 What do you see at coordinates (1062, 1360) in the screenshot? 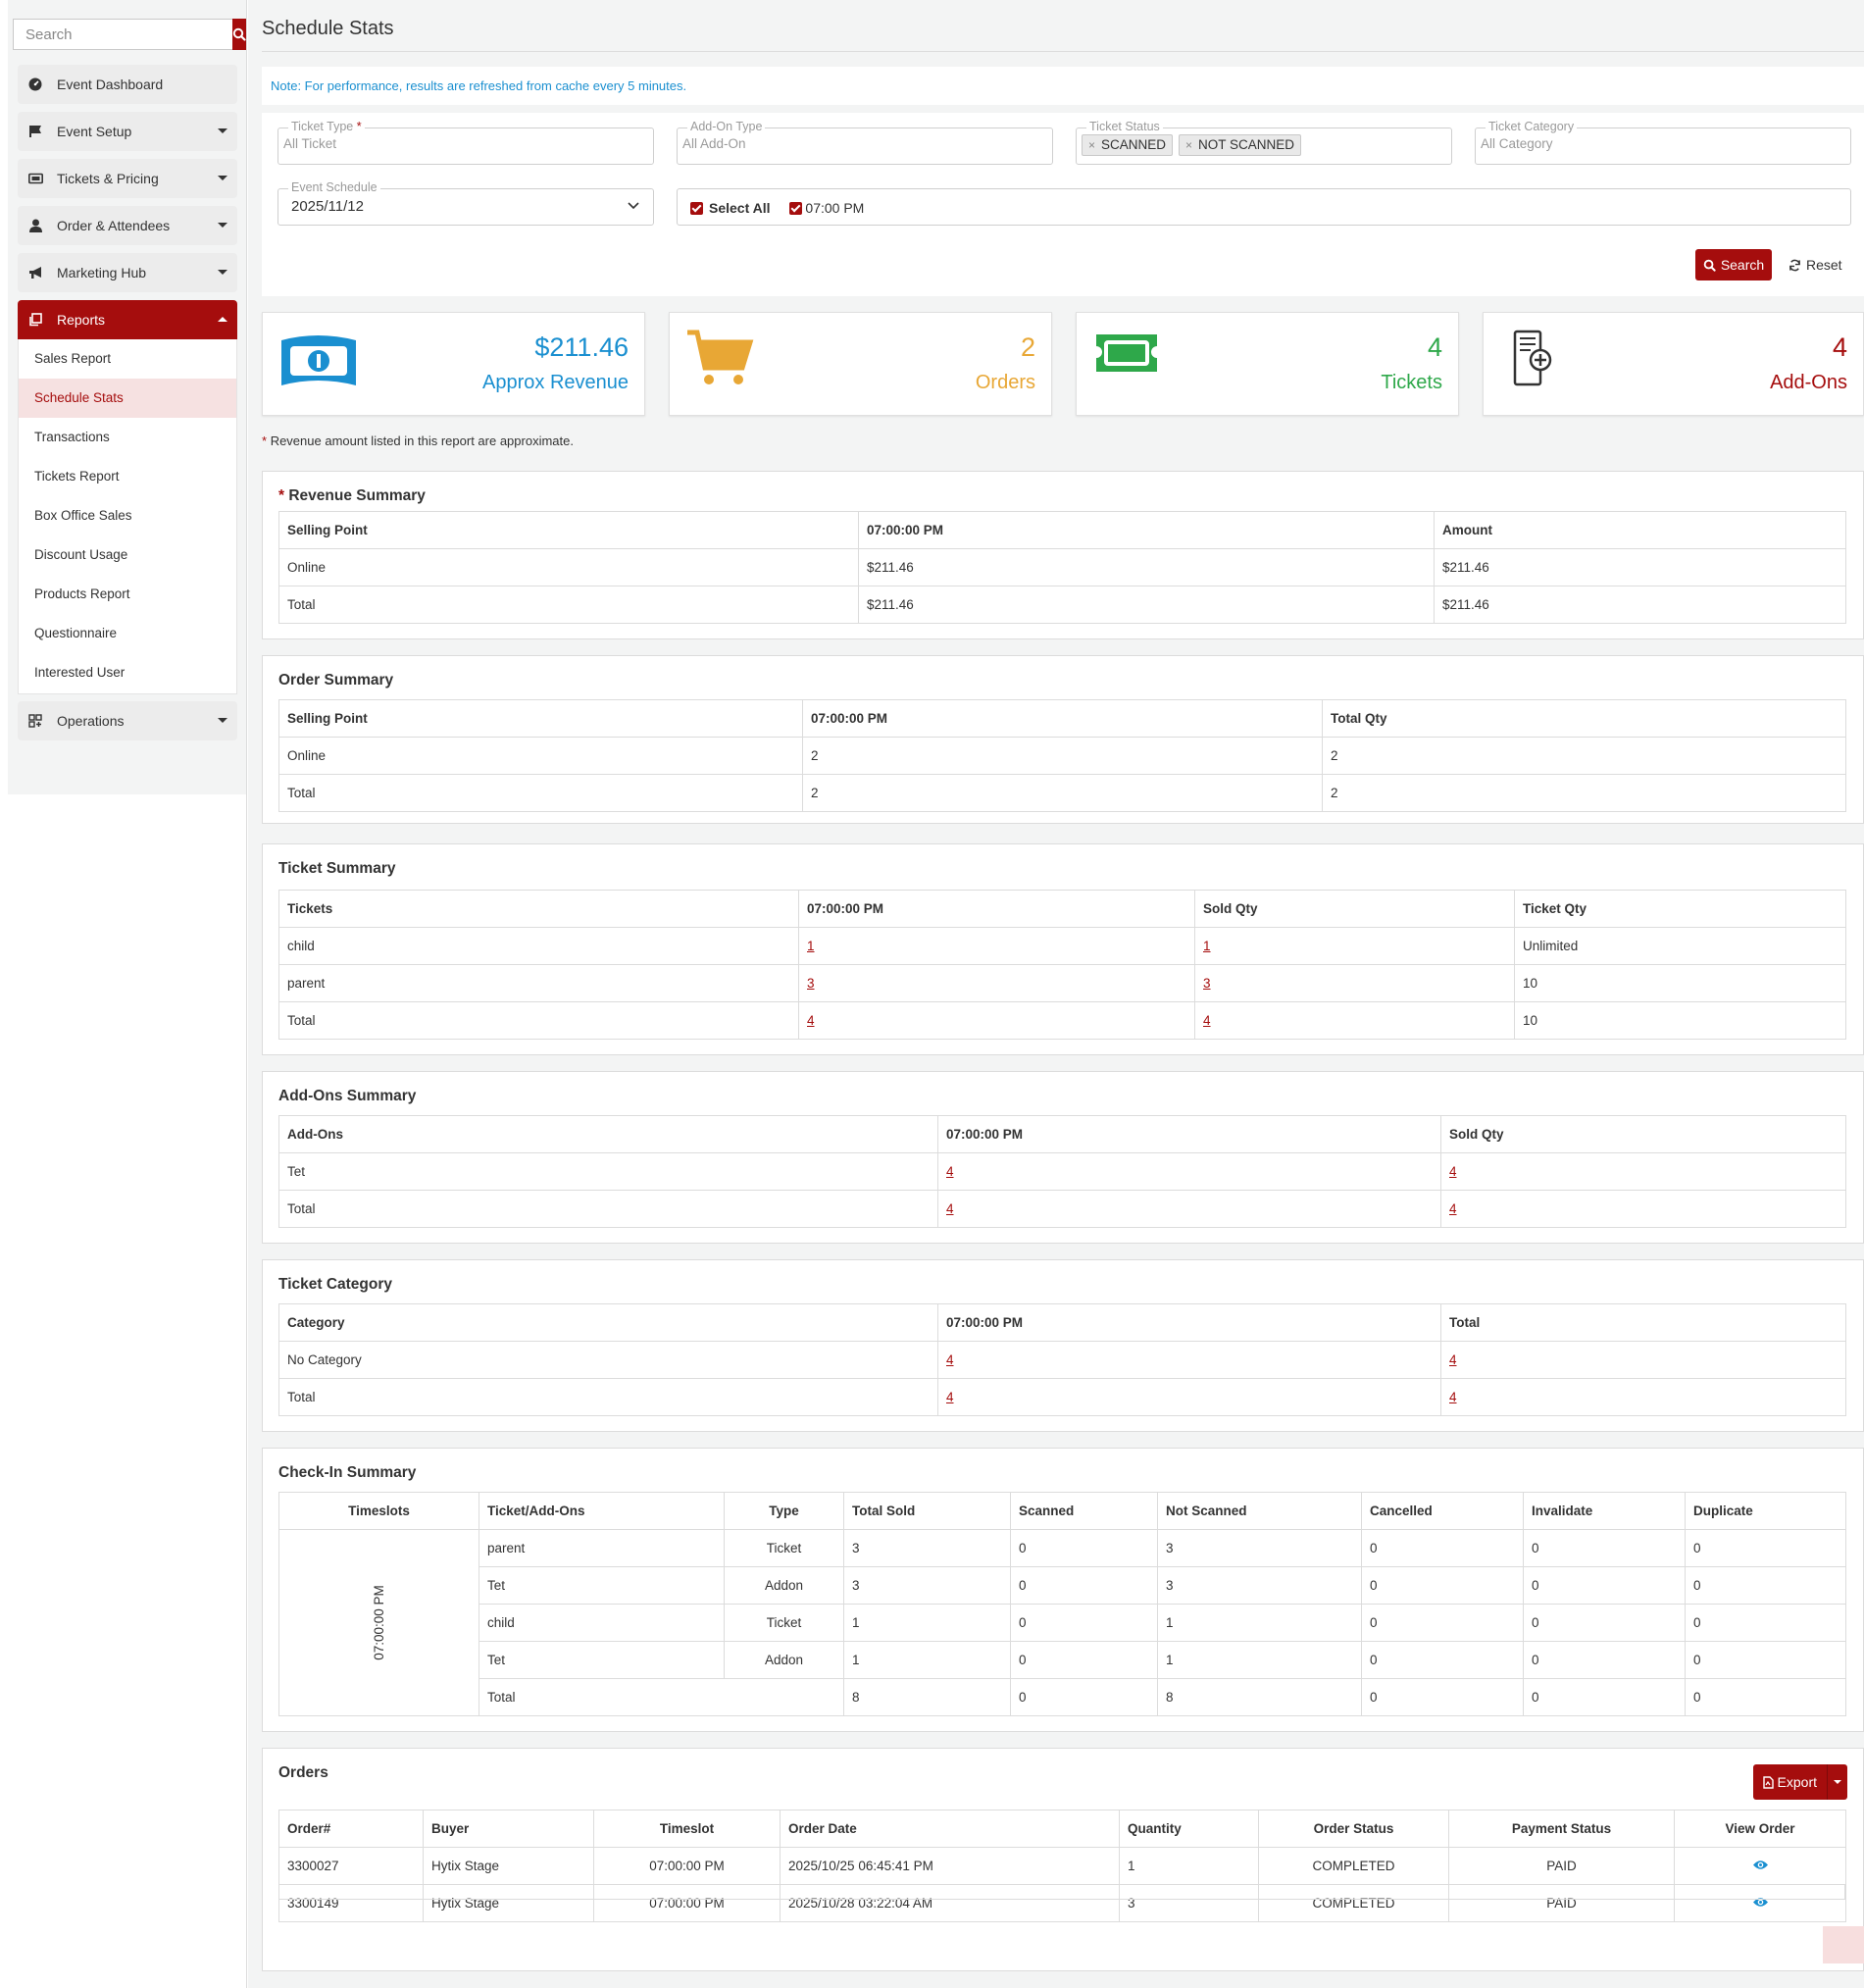
I see `table-row: No Category 4 4` at bounding box center [1062, 1360].